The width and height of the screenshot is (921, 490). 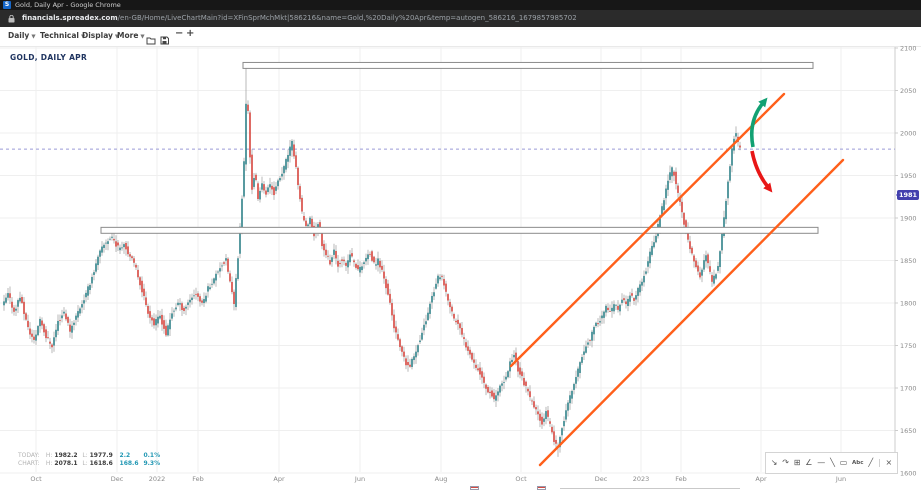 What do you see at coordinates (179, 33) in the screenshot?
I see `zoom-out-button: −` at bounding box center [179, 33].